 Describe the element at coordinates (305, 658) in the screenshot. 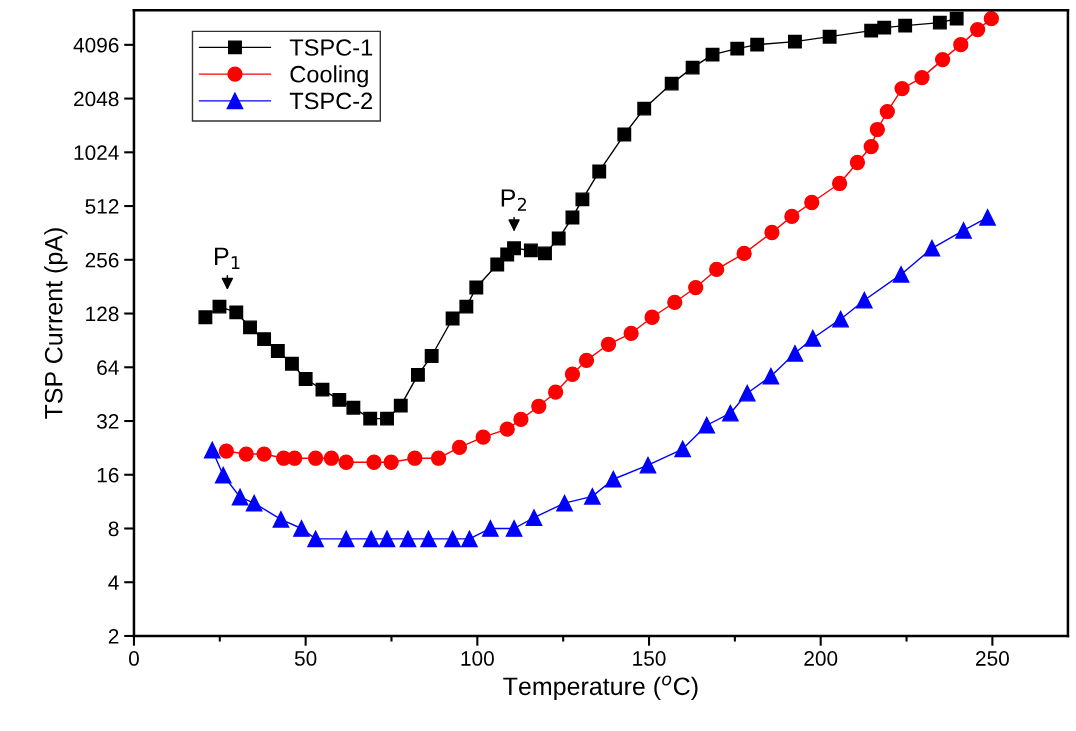

I see `x-tick-label: 50` at that location.